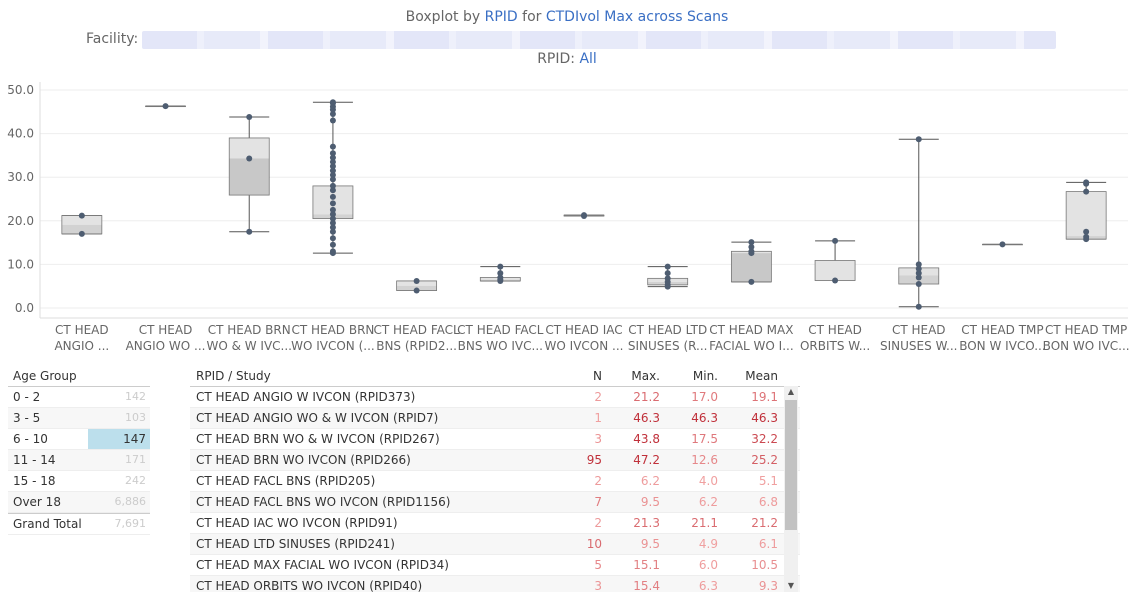  Describe the element at coordinates (791, 465) in the screenshot. I see `scroll-thumb` at that location.